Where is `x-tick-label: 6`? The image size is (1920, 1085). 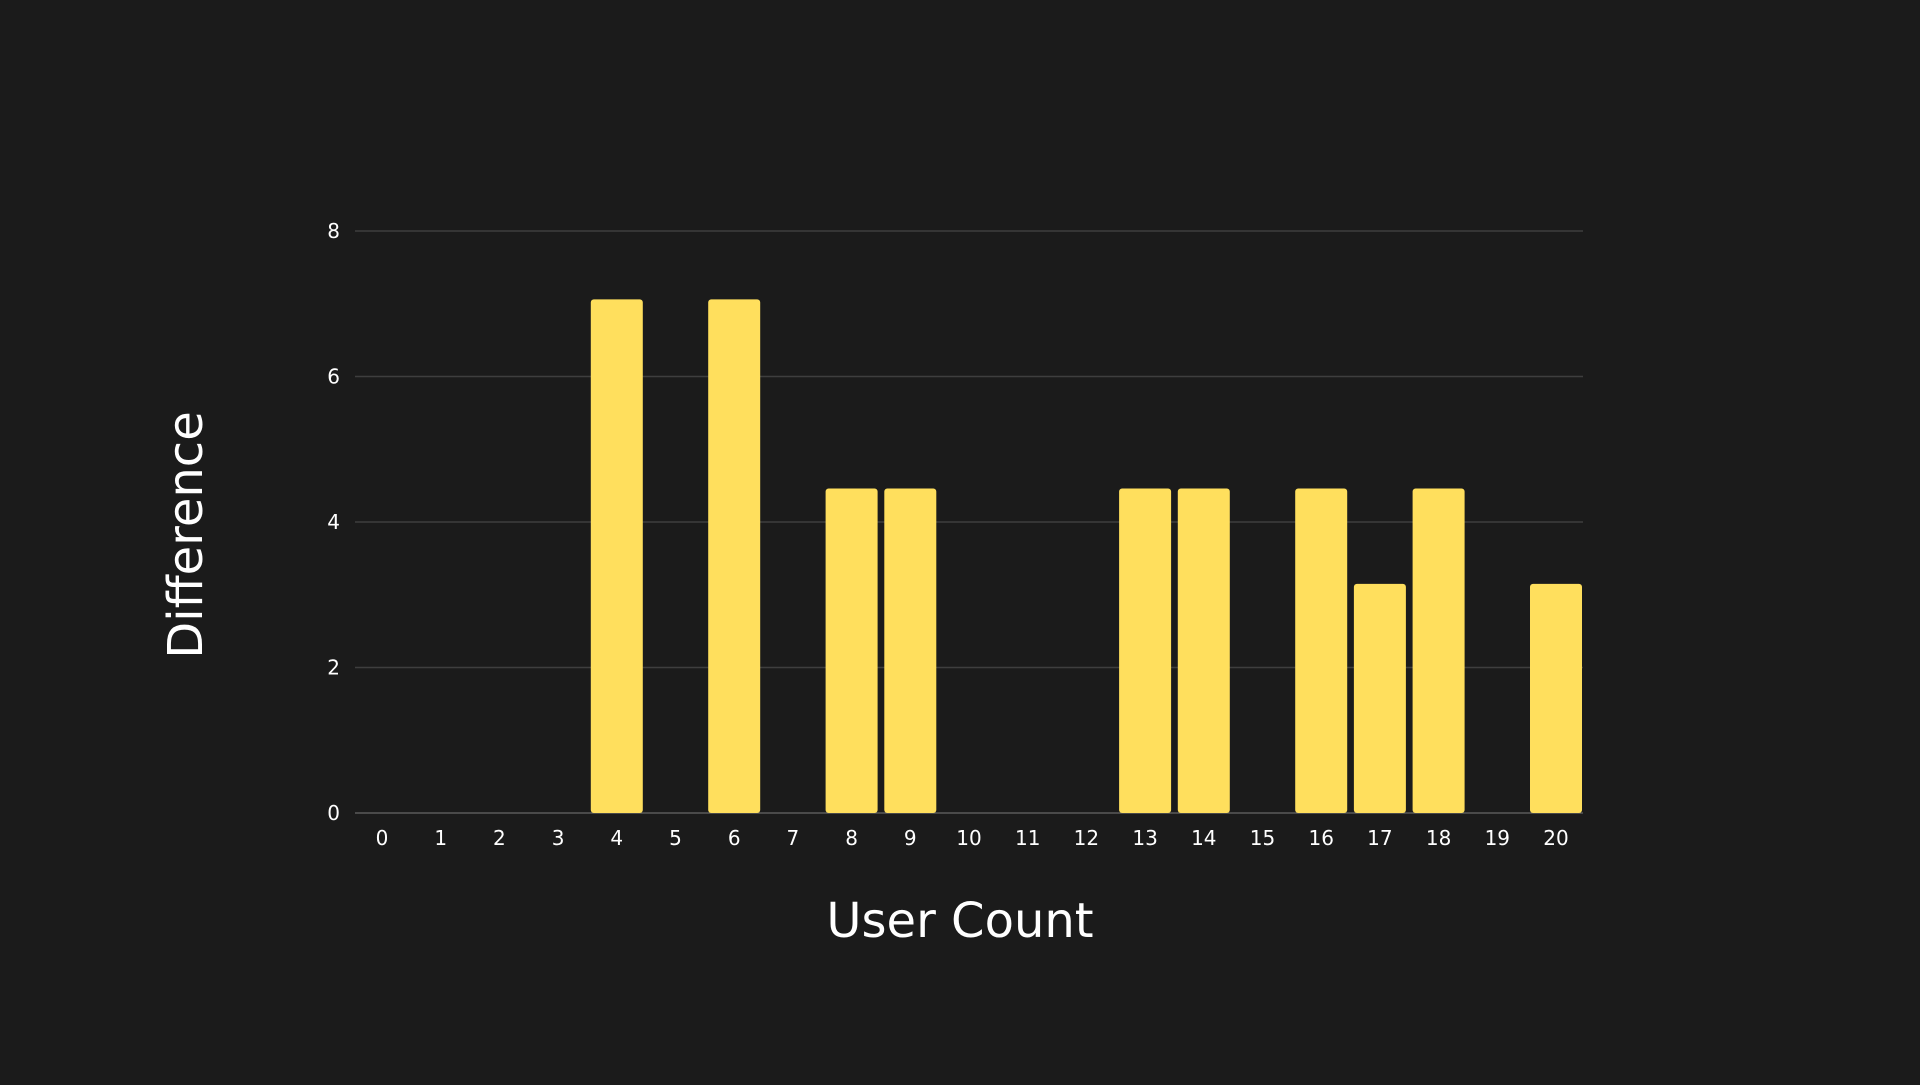 x-tick-label: 6 is located at coordinates (734, 838).